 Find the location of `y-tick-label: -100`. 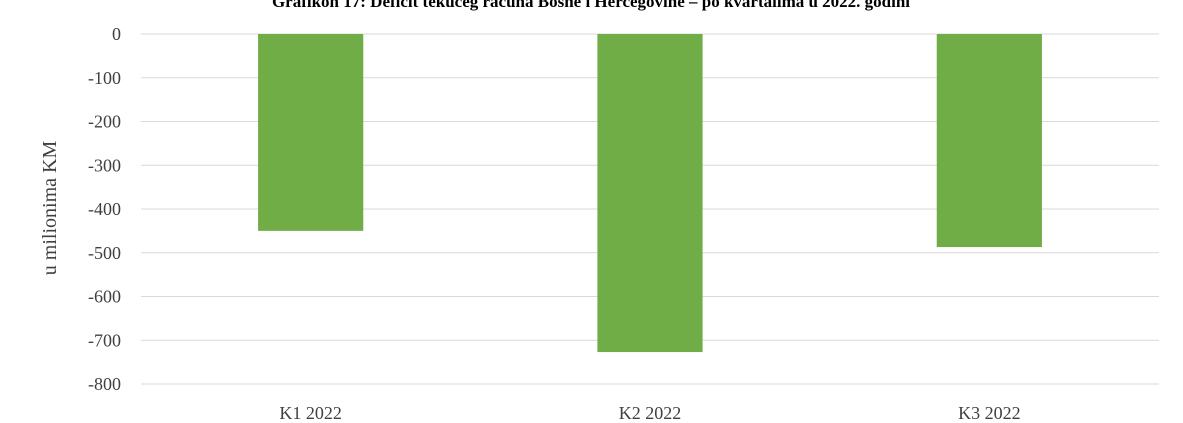

y-tick-label: -100 is located at coordinates (104, 78).